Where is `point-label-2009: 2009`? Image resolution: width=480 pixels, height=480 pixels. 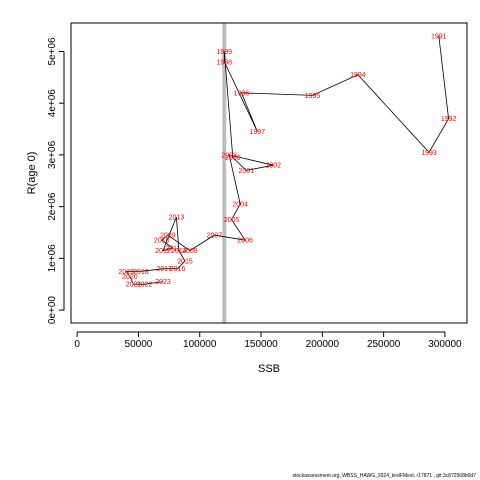
point-label-2009: 2009 is located at coordinates (168, 236).